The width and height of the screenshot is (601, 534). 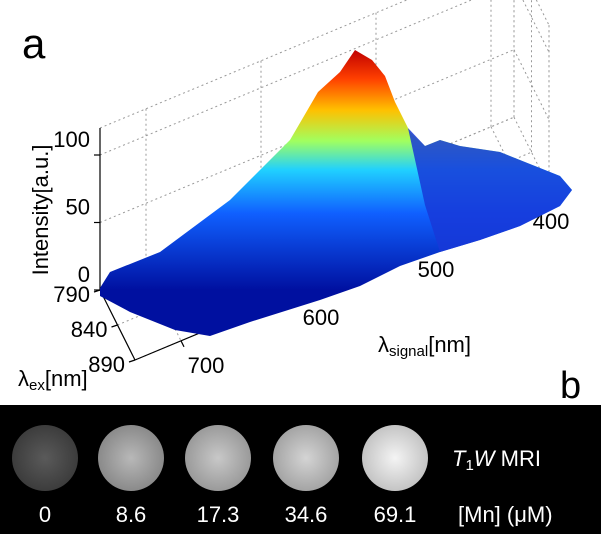 I want to click on z-axis-label: Intensity[a.u.], so click(x=40, y=210).